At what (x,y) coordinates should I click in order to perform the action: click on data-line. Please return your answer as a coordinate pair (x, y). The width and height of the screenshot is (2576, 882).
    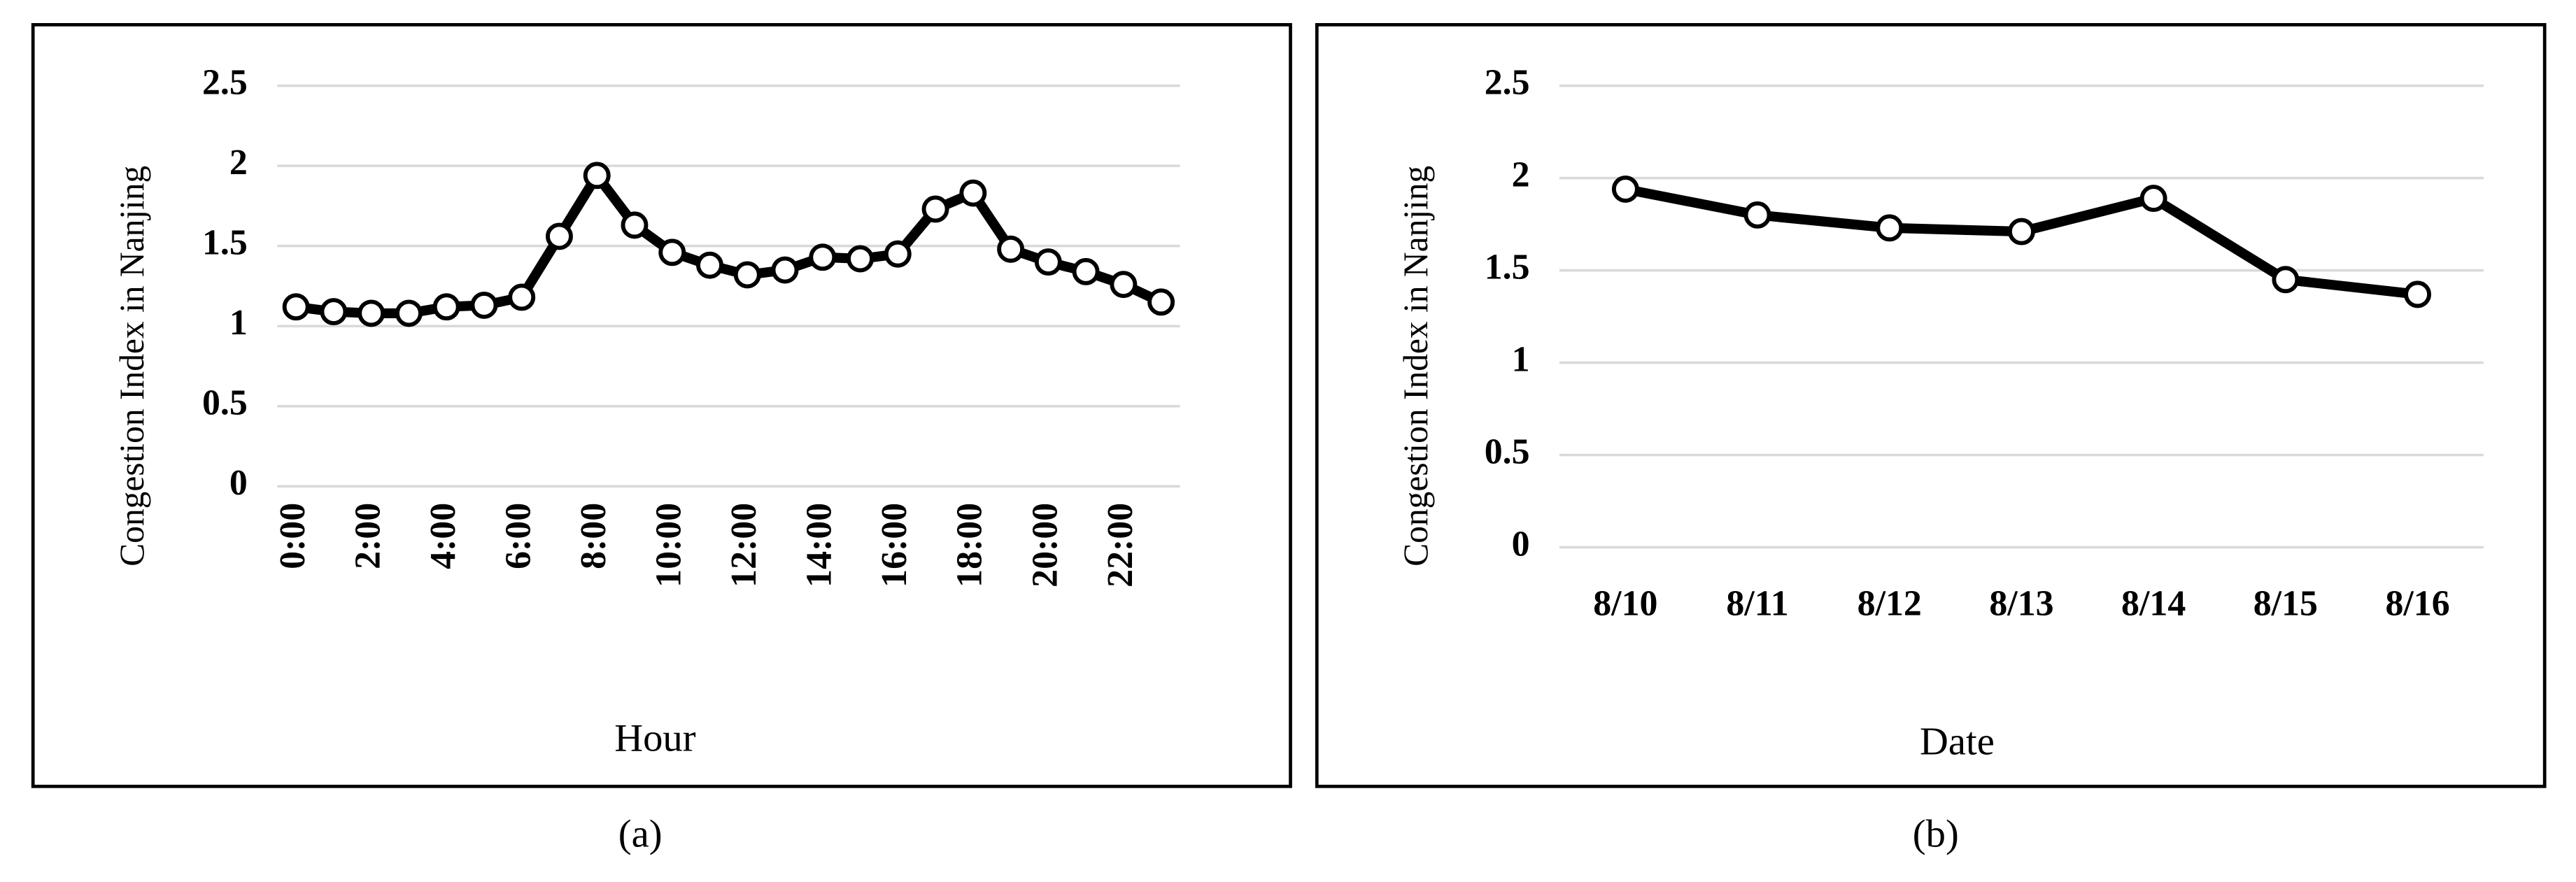
    Looking at the image, I should click on (729, 244).